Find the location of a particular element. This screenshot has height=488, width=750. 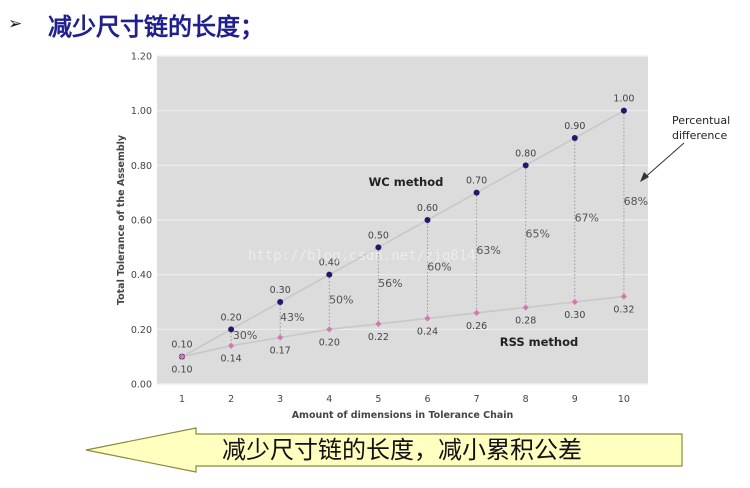

x-tick-label: 8 is located at coordinates (526, 399).